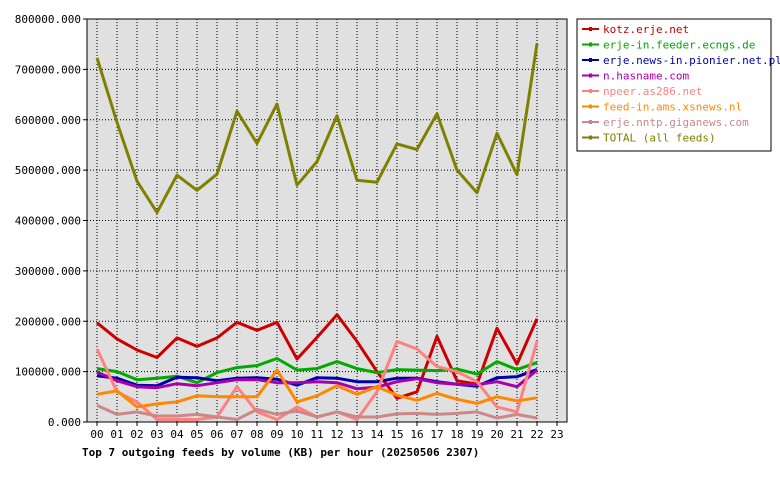 Image resolution: width=780 pixels, height=480 pixels. Describe the element at coordinates (659, 138) in the screenshot. I see `legend-label: TOTAL (all feeds)` at that location.